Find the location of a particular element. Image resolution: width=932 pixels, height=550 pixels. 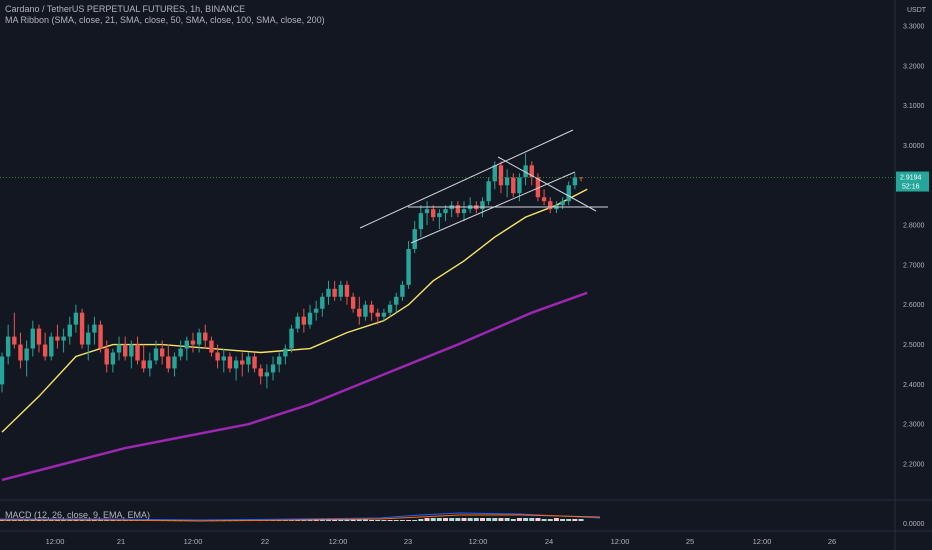

y-tick-label: 3.2000 is located at coordinates (914, 66).